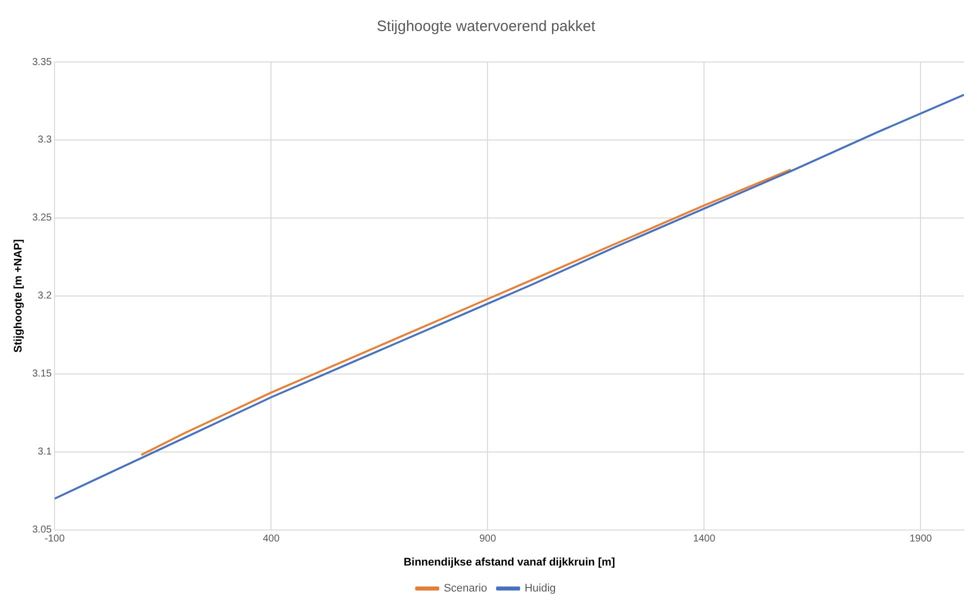 The width and height of the screenshot is (974, 608). Describe the element at coordinates (486, 27) in the screenshot. I see `chart-title: Stijghoogte watervoerend pakket` at that location.